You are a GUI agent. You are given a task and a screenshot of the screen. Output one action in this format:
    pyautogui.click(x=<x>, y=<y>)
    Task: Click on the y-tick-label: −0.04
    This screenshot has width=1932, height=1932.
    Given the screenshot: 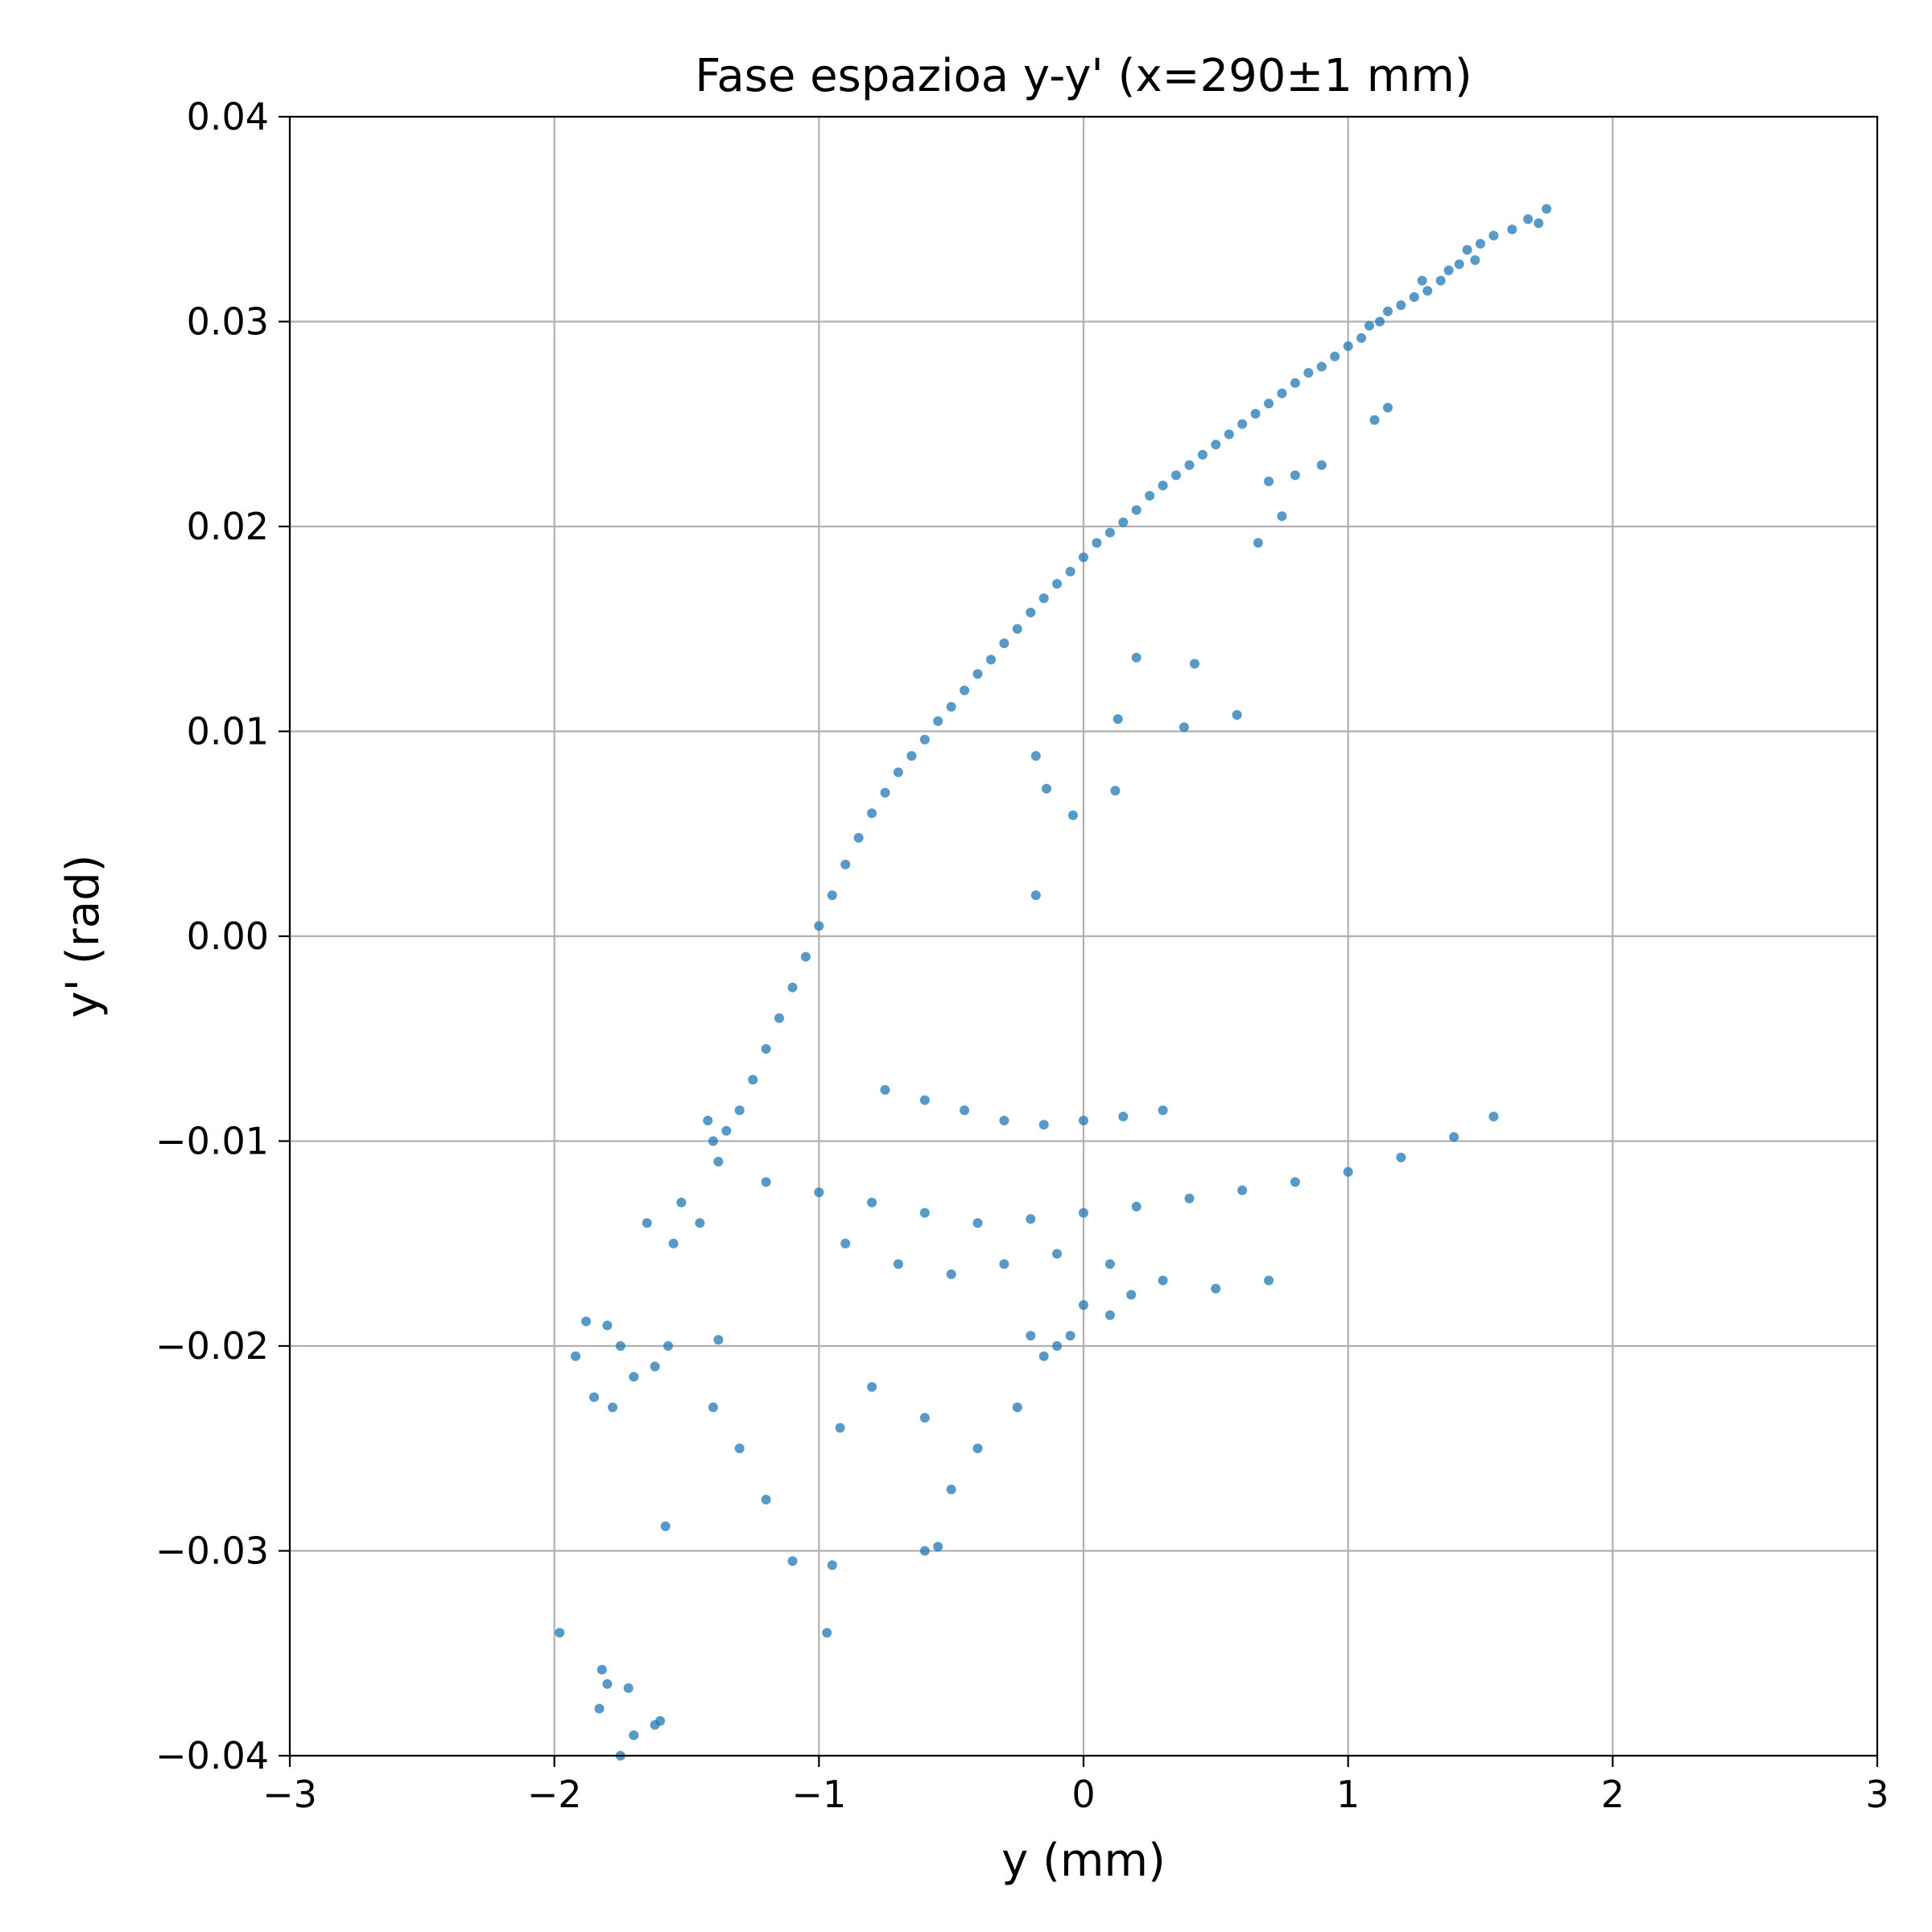 What is the action you would take?
    pyautogui.click(x=212, y=1755)
    